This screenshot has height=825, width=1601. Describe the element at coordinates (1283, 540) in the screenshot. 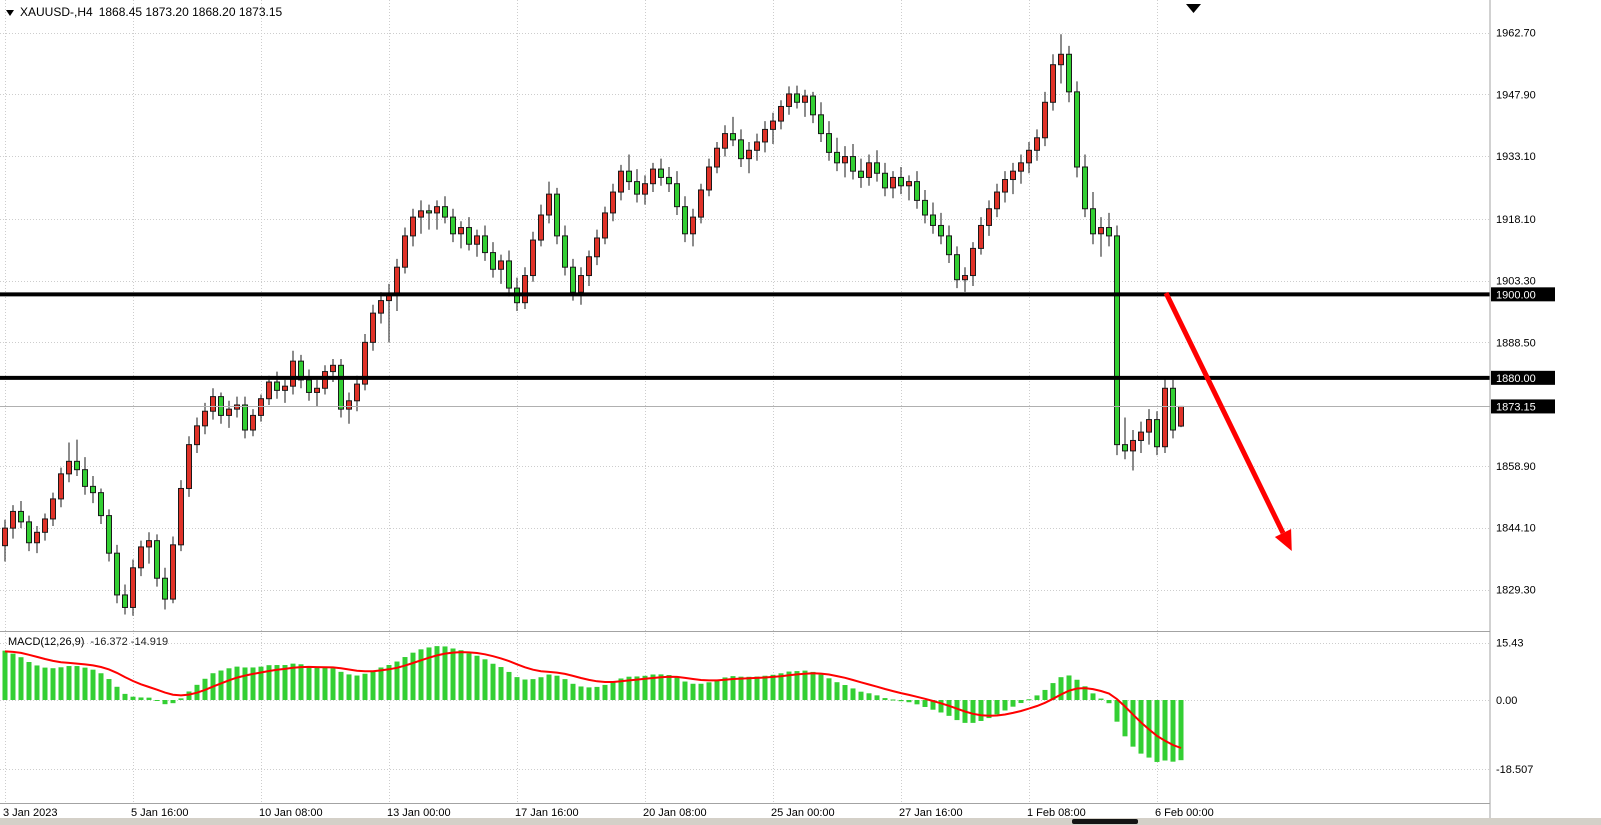

I see `trend-arrow-head` at that location.